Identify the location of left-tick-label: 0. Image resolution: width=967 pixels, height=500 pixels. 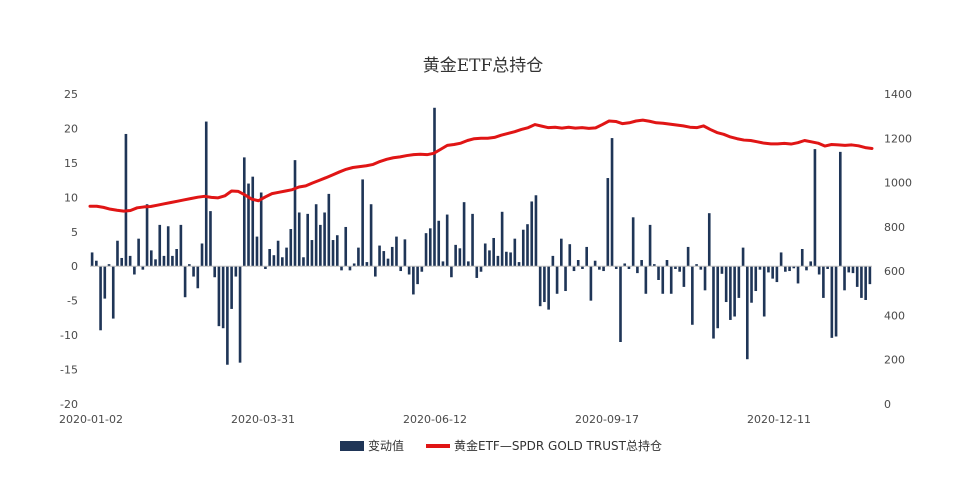
(74, 266).